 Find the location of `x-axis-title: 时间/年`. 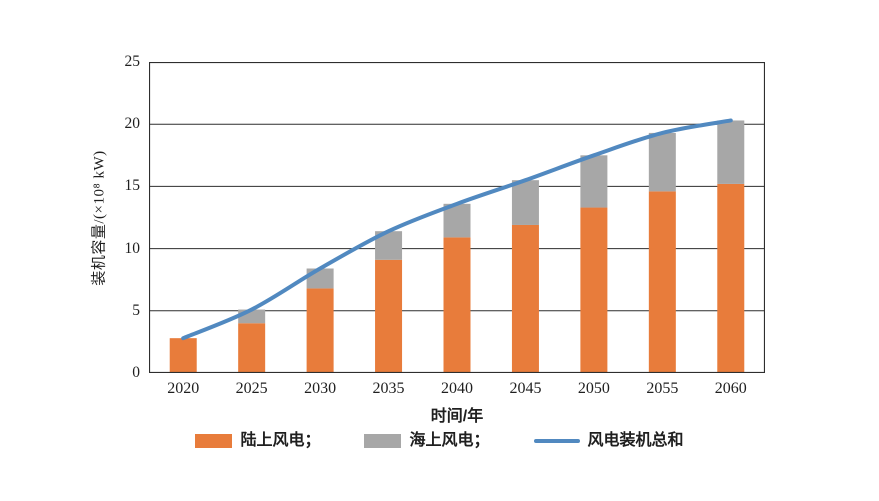

x-axis-title: 时间/年 is located at coordinates (457, 416).